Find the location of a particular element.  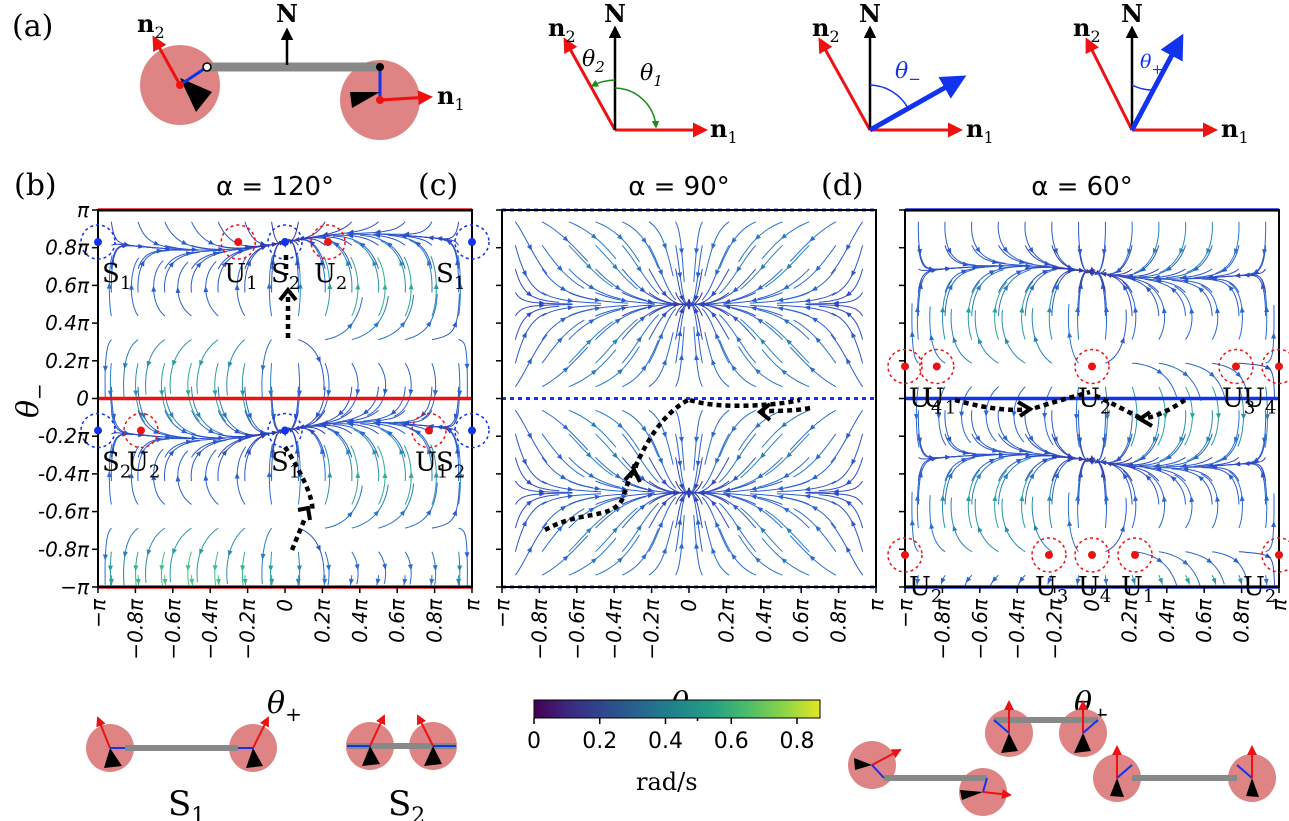

panel-letter: (c) is located at coordinates (438, 185).